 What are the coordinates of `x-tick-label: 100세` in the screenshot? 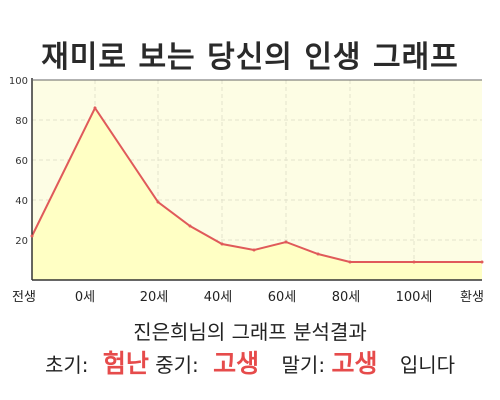 It's located at (414, 297).